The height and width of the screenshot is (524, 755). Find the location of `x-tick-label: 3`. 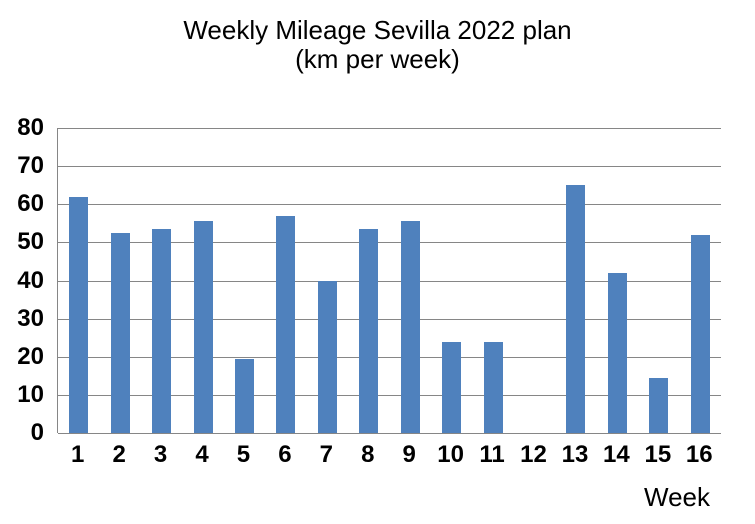

x-tick-label: 3 is located at coordinates (160, 454).